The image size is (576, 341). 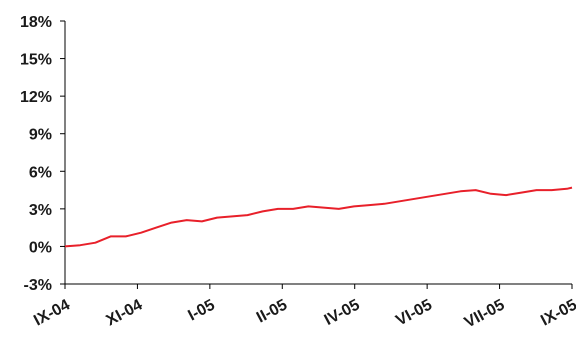 What do you see at coordinates (201, 310) in the screenshot?
I see `x-tick-label: I-05` at bounding box center [201, 310].